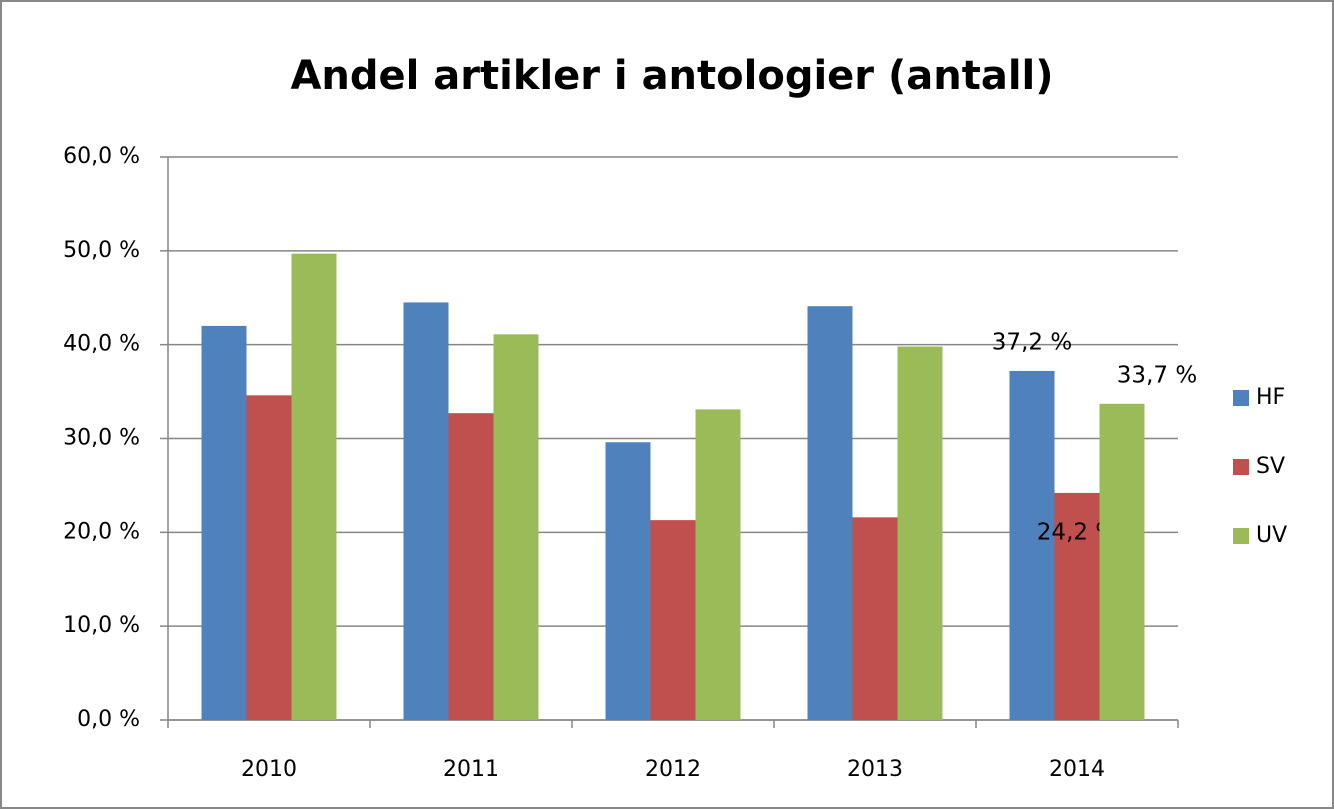  Describe the element at coordinates (673, 769) in the screenshot. I see `x-tick-label: 2012` at that location.